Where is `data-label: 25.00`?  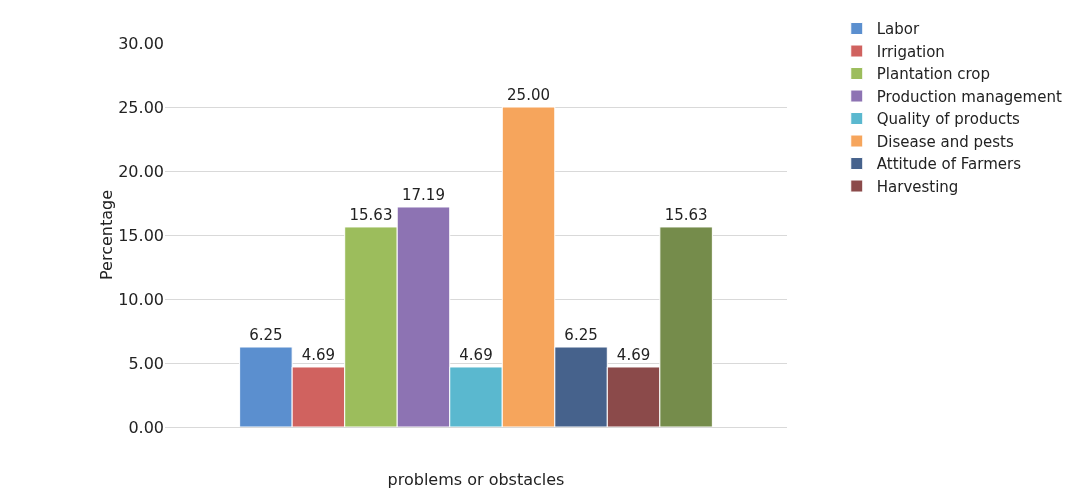 data-label: 25.00 is located at coordinates (528, 95).